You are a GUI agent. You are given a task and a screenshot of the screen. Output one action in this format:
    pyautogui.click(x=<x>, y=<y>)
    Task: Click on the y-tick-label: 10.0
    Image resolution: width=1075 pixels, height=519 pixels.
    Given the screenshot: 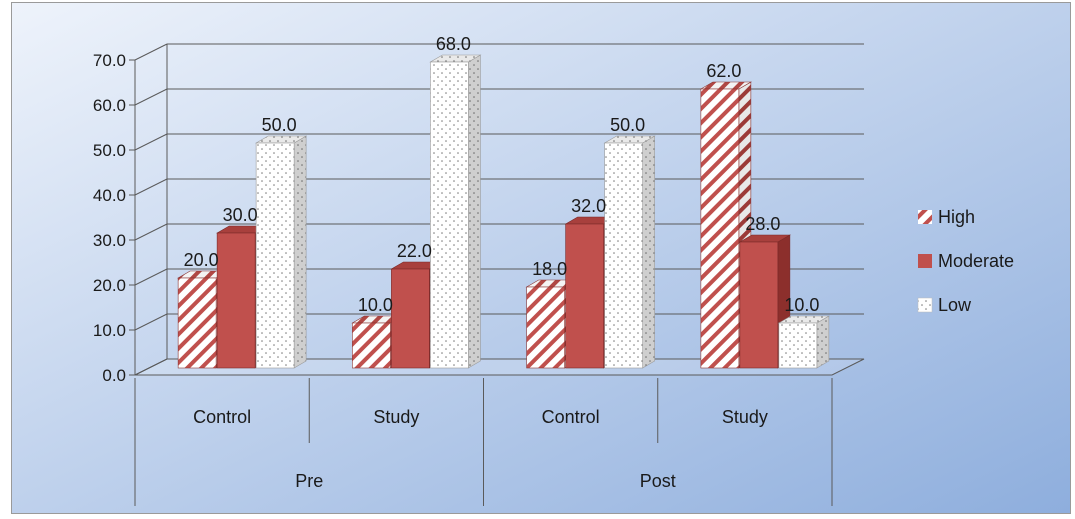 What is the action you would take?
    pyautogui.click(x=109, y=330)
    